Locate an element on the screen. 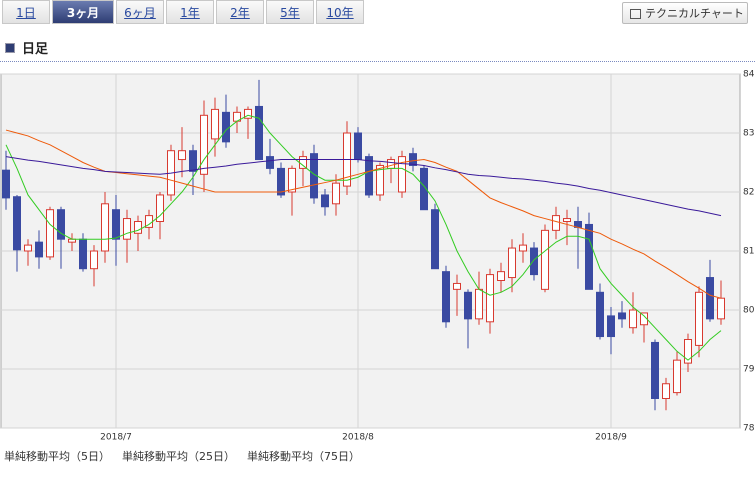 This screenshot has height=493, width=755. y-tick-label: 84 is located at coordinates (749, 75).